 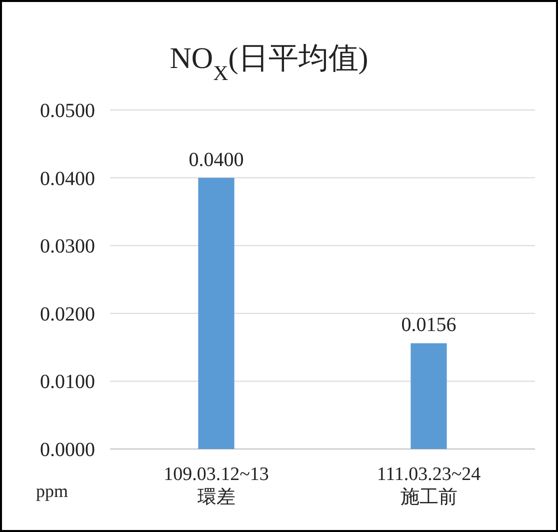 I want to click on y-tick-label: 0.0500, so click(x=67, y=111).